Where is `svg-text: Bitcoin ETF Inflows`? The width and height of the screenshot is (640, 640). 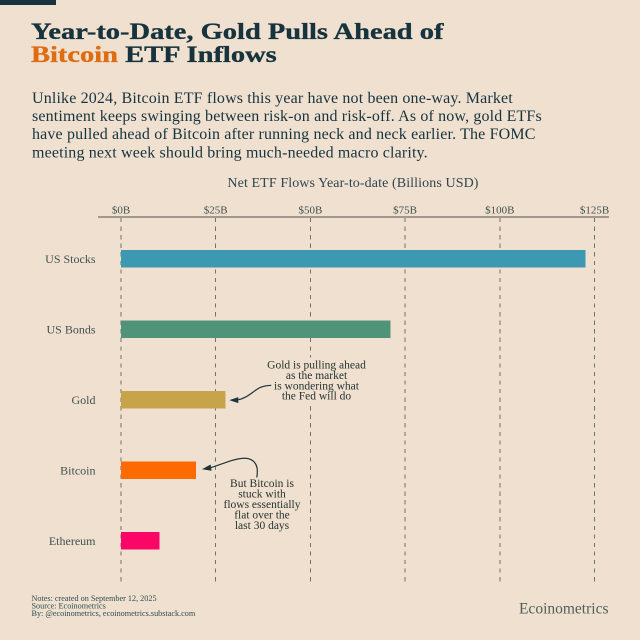 svg-text: Bitcoin ETF Inflows is located at coordinates (154, 54).